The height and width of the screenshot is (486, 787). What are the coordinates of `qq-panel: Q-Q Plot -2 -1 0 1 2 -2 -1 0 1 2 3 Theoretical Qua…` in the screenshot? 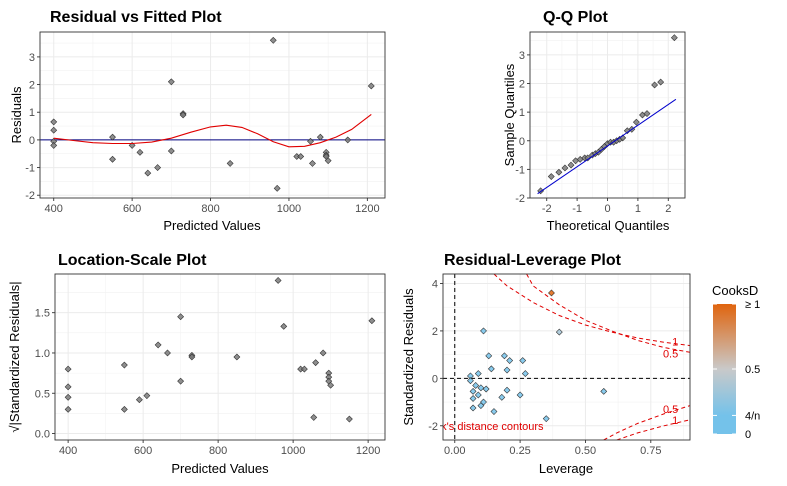 It's located at (594, 121).